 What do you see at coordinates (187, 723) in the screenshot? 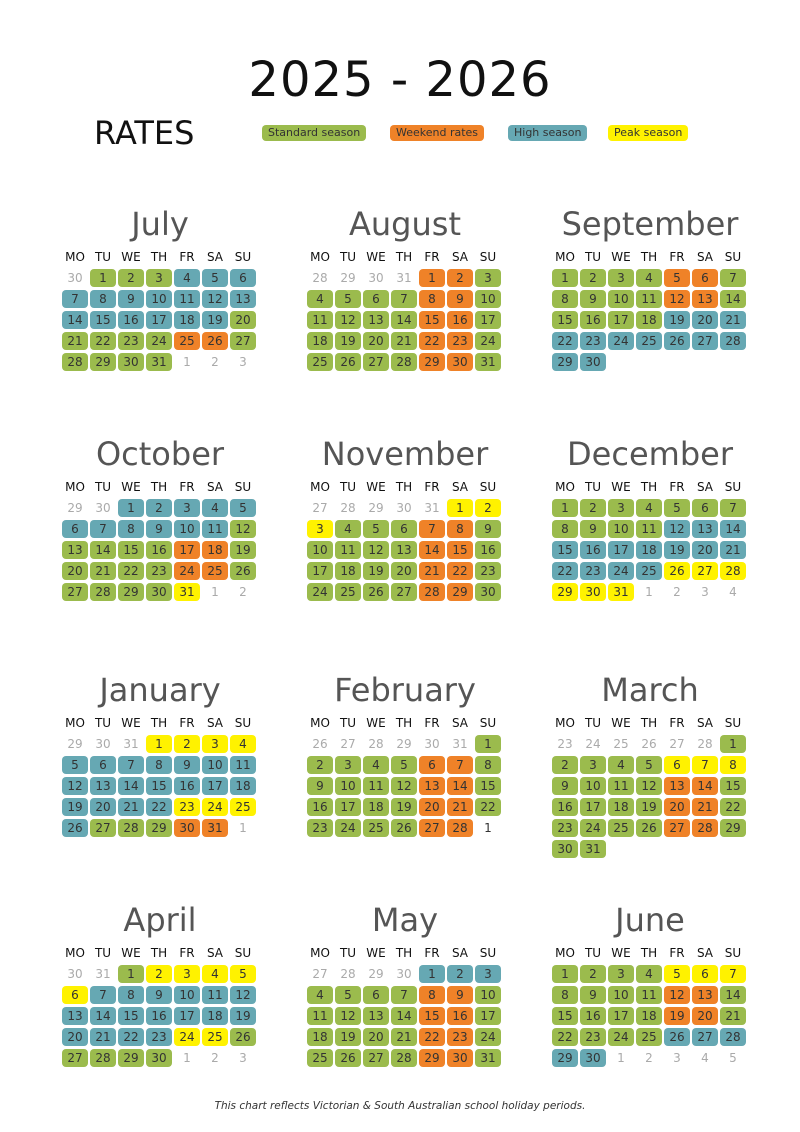
I see `weekday-header: FR` at bounding box center [187, 723].